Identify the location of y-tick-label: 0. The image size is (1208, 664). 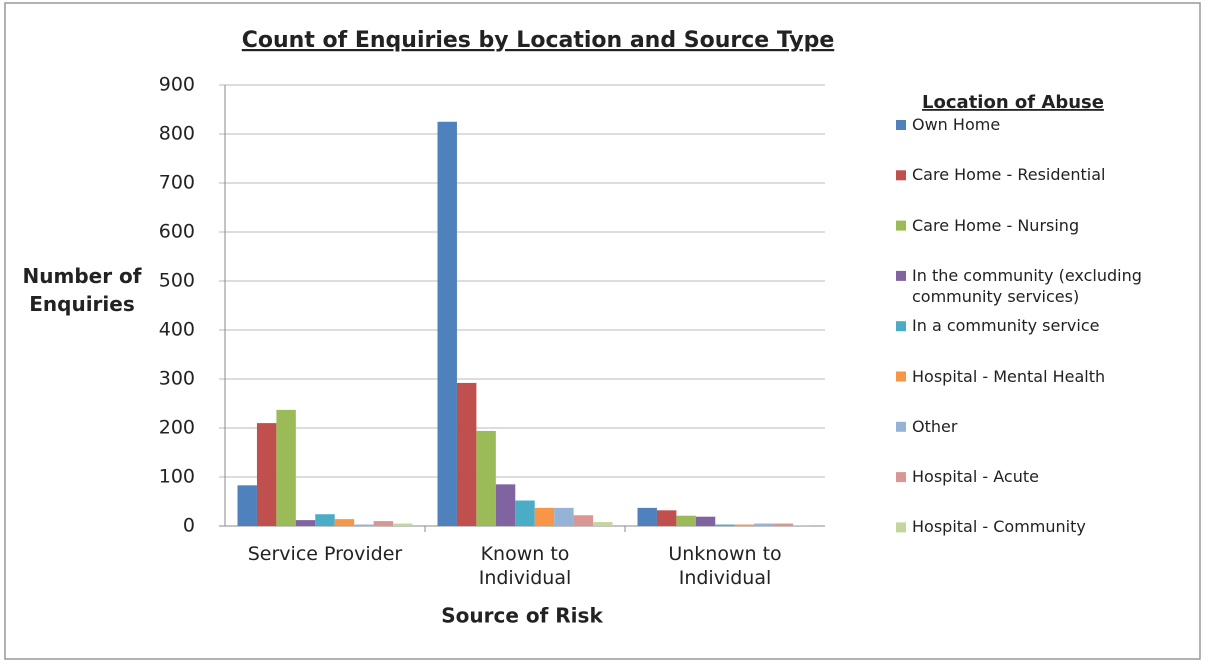
(189, 526).